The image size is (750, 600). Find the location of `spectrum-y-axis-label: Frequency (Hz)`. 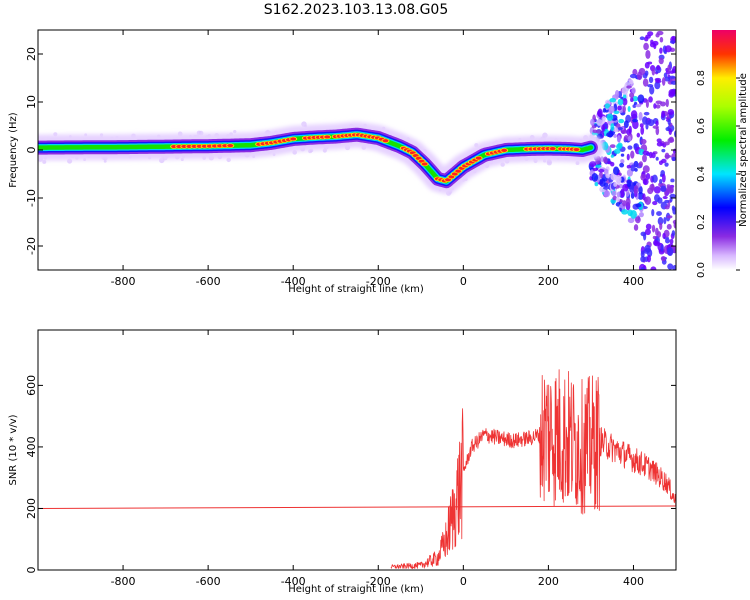

spectrum-y-axis-label: Frequency (Hz) is located at coordinates (13, 150).